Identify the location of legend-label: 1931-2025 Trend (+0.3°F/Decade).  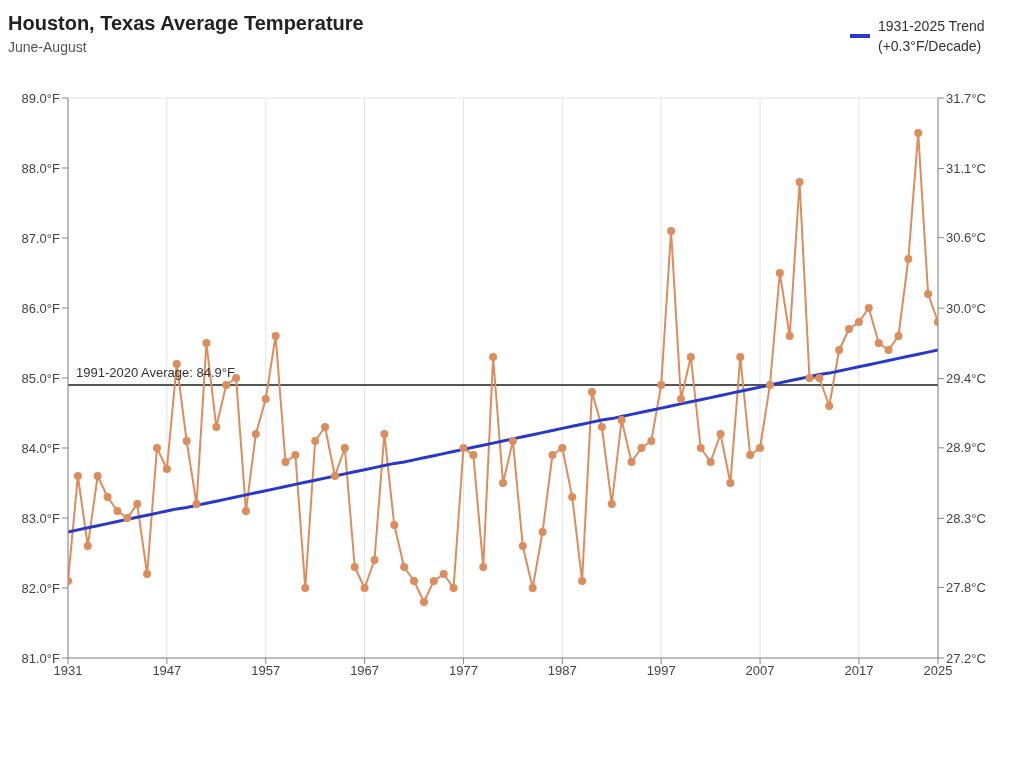
(932, 36).